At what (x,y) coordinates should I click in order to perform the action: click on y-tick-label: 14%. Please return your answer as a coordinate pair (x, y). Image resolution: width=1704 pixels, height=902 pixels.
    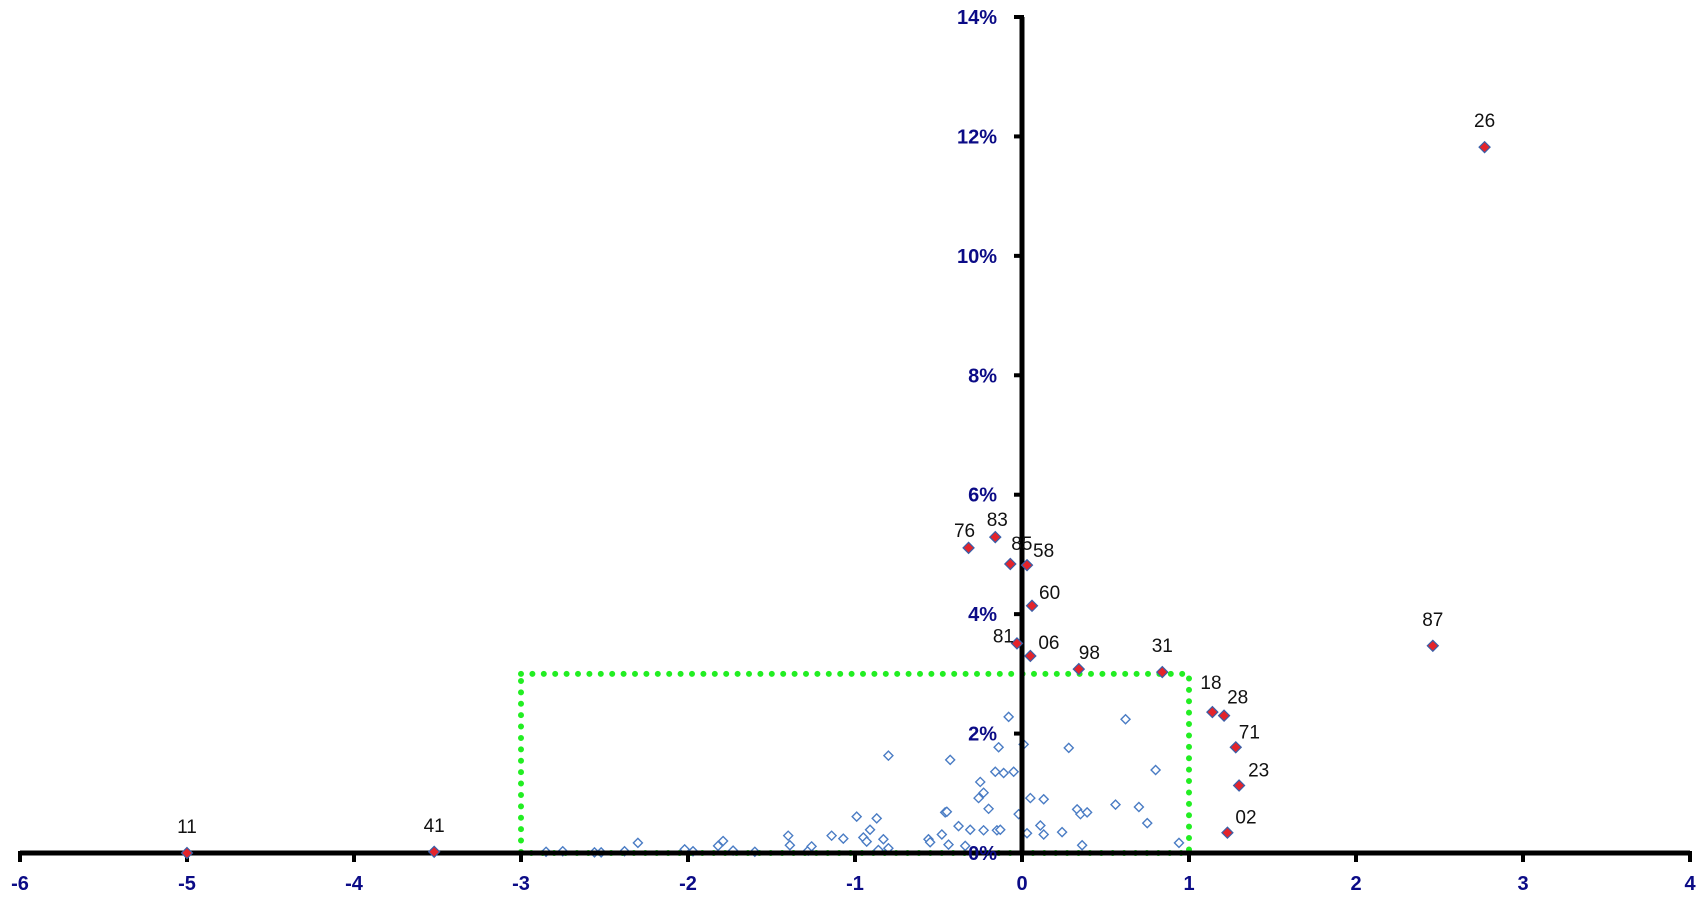
    Looking at the image, I should click on (977, 18).